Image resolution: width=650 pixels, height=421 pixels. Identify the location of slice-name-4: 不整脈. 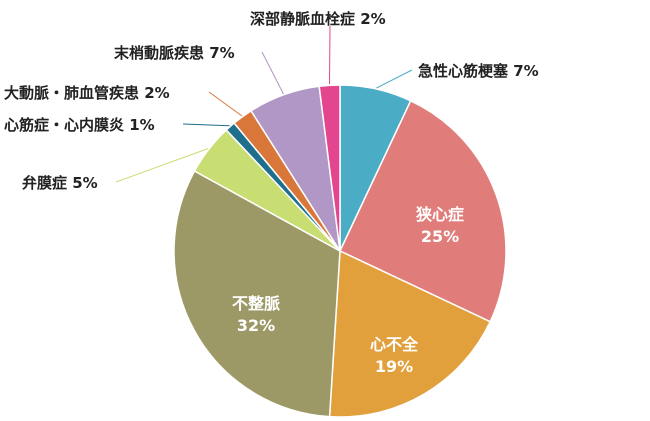
(256, 303).